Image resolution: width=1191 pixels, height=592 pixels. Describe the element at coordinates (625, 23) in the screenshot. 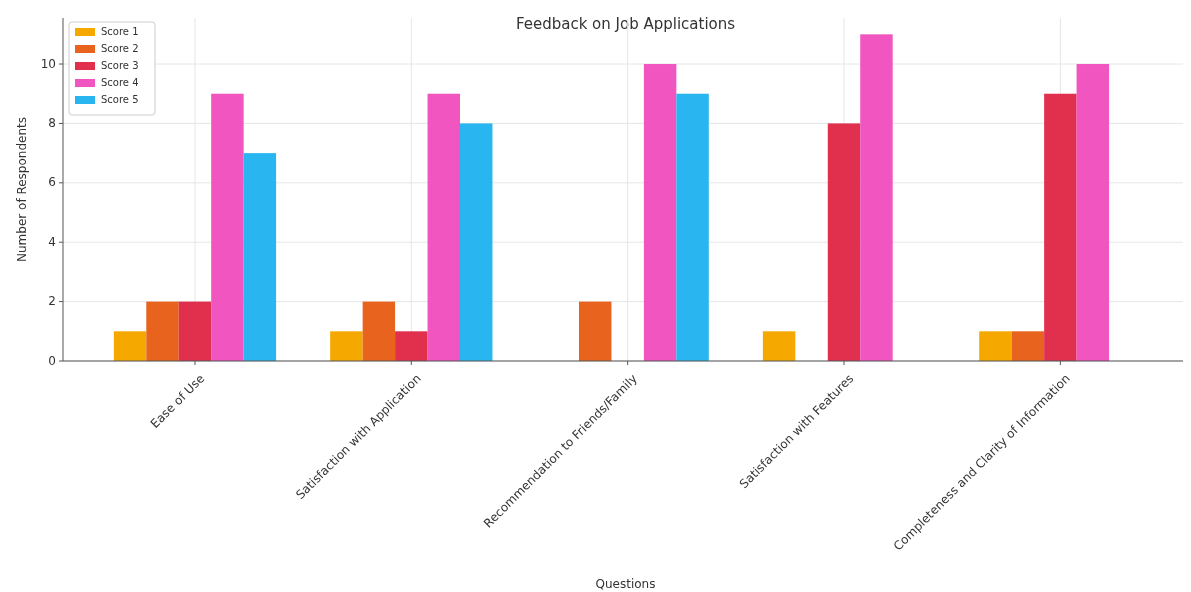

I see `chart-title: Feedback on Job Applications` at that location.